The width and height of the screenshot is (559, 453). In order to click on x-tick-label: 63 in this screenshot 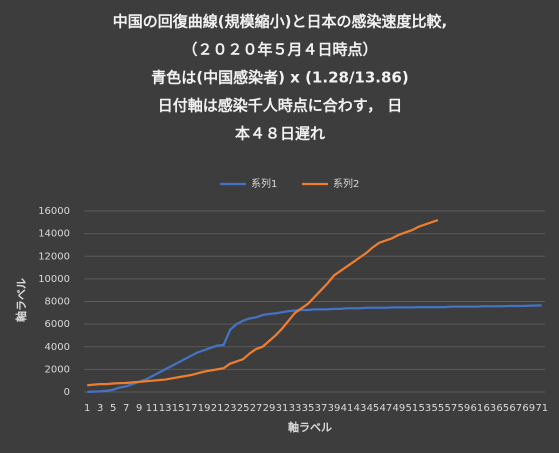, I will do `click(489, 408)`.